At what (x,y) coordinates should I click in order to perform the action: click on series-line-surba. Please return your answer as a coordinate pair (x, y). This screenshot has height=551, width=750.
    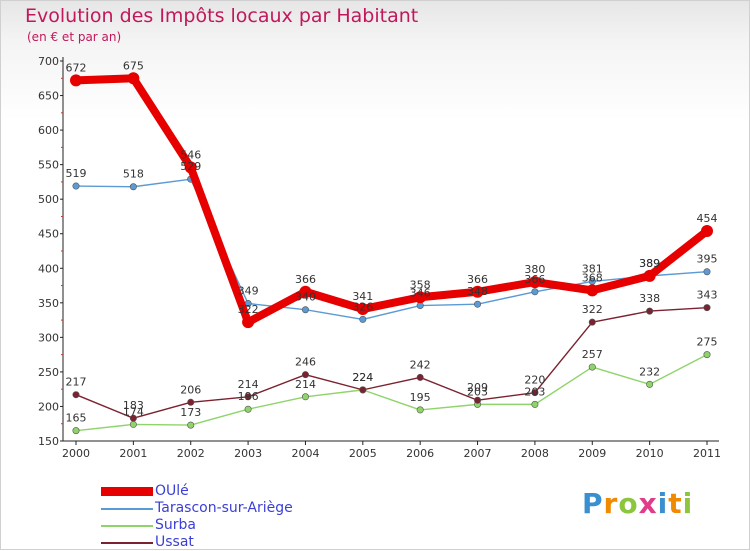
    Looking at the image, I should click on (391, 392).